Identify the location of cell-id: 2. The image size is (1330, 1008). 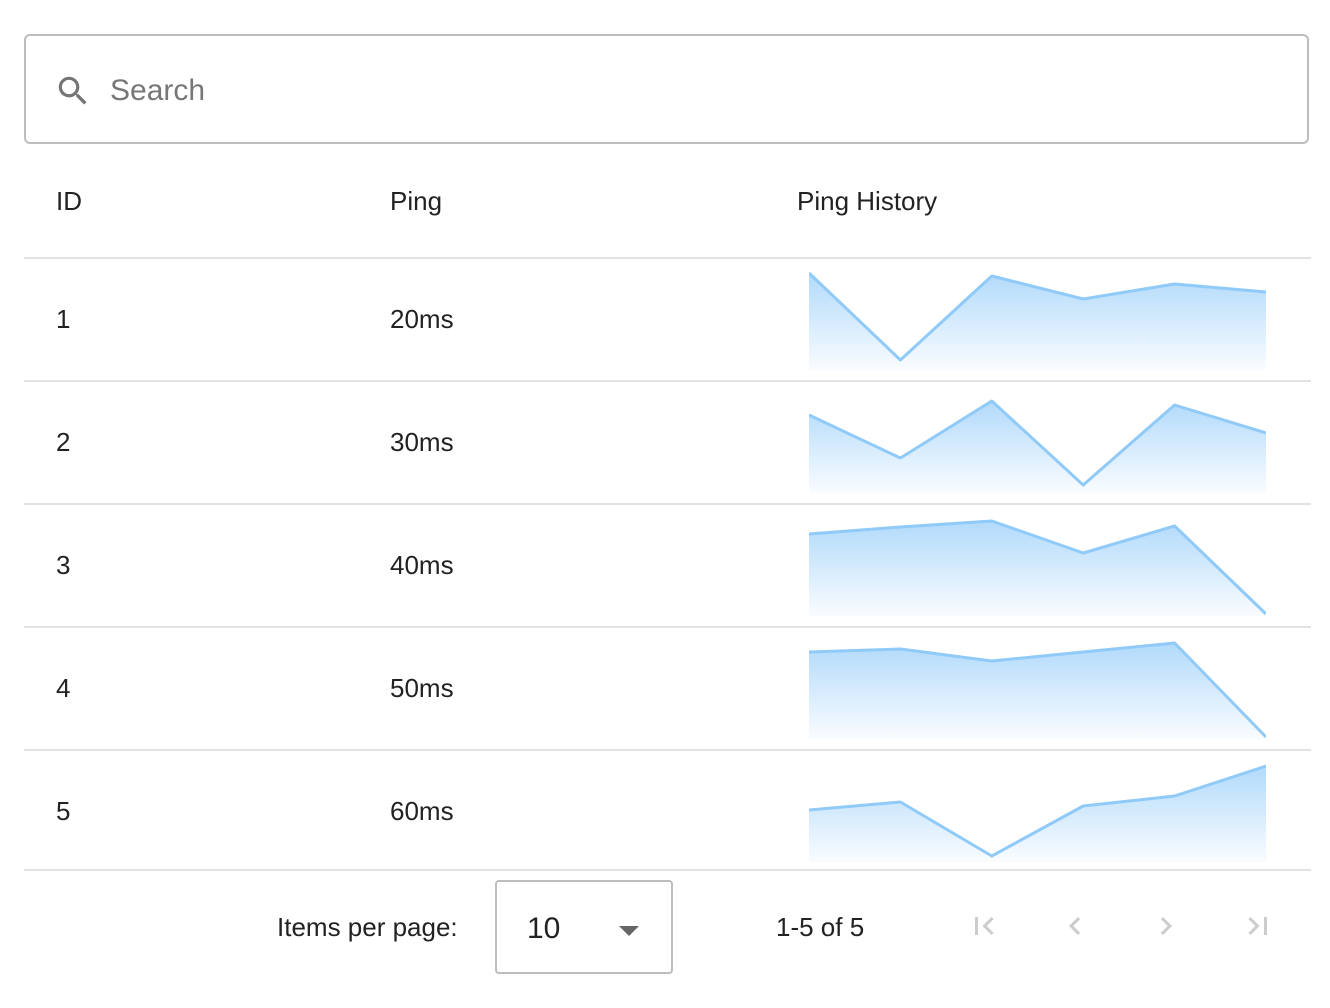
(63, 442).